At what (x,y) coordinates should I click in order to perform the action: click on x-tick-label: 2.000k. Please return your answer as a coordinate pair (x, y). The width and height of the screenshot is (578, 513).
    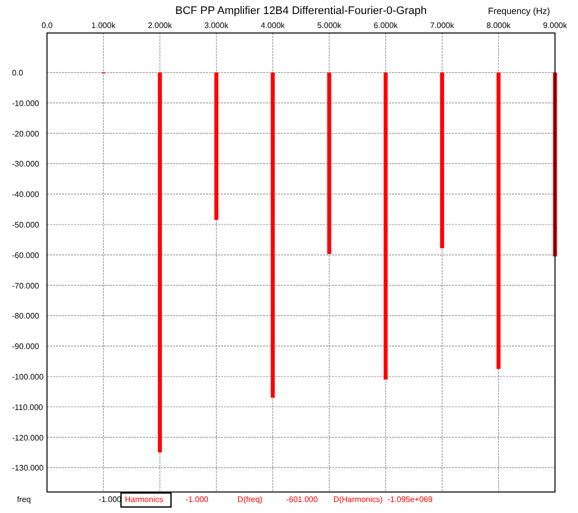
    Looking at the image, I should click on (160, 25).